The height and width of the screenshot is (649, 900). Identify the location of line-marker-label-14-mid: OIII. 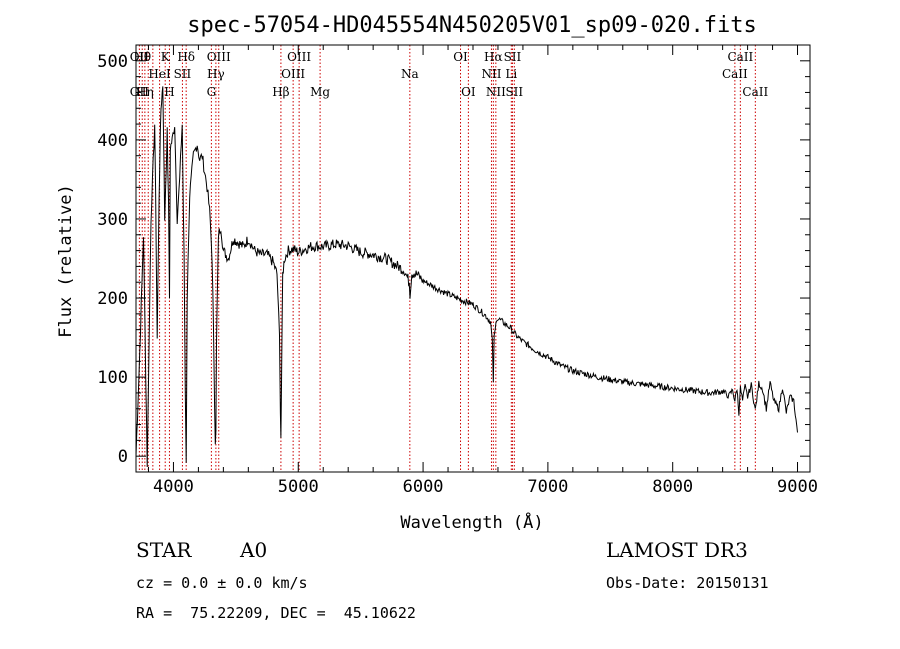
(293, 74).